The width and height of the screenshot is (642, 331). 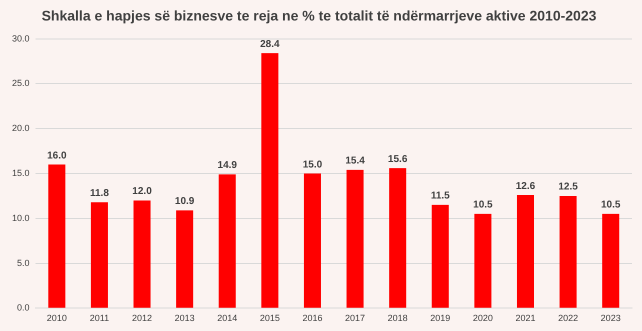 What do you see at coordinates (100, 193) in the screenshot?
I see `data-label: 11.8` at bounding box center [100, 193].